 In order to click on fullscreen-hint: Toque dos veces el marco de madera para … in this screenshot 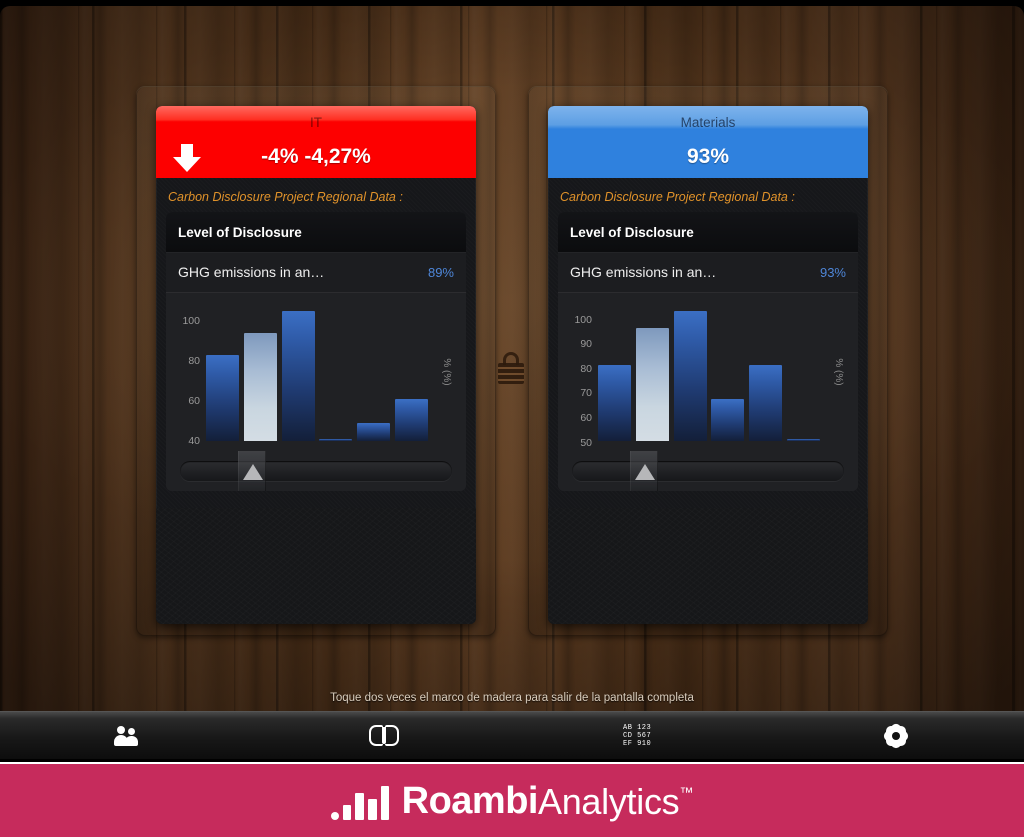, I will do `click(512, 698)`.